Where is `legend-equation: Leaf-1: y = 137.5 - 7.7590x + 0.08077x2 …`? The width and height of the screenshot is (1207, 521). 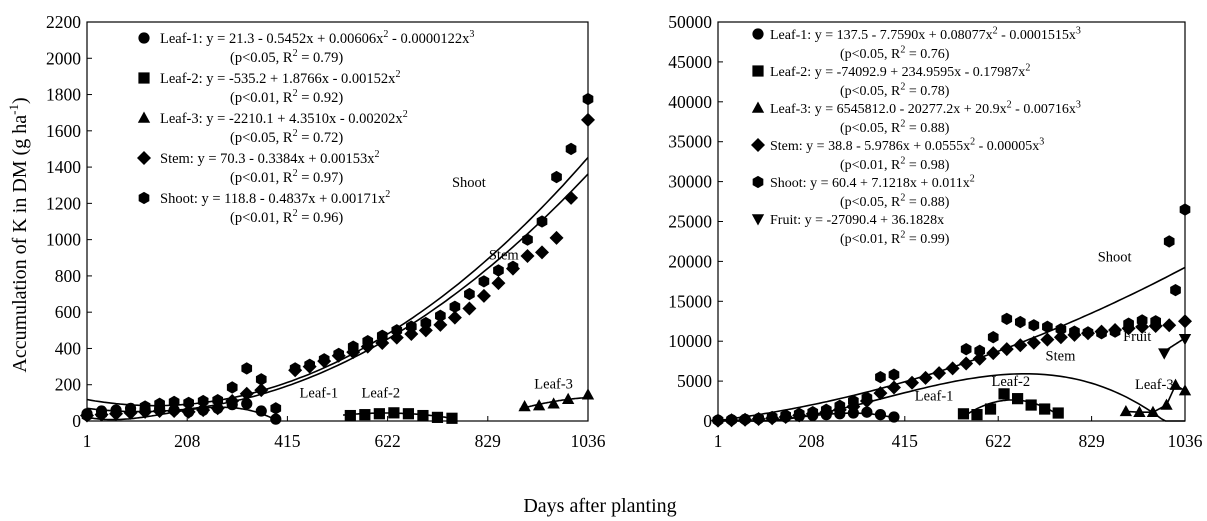 legend-equation: Leaf-1: y = 137.5 - 7.7590x + 0.08077x2 … is located at coordinates (925, 34).